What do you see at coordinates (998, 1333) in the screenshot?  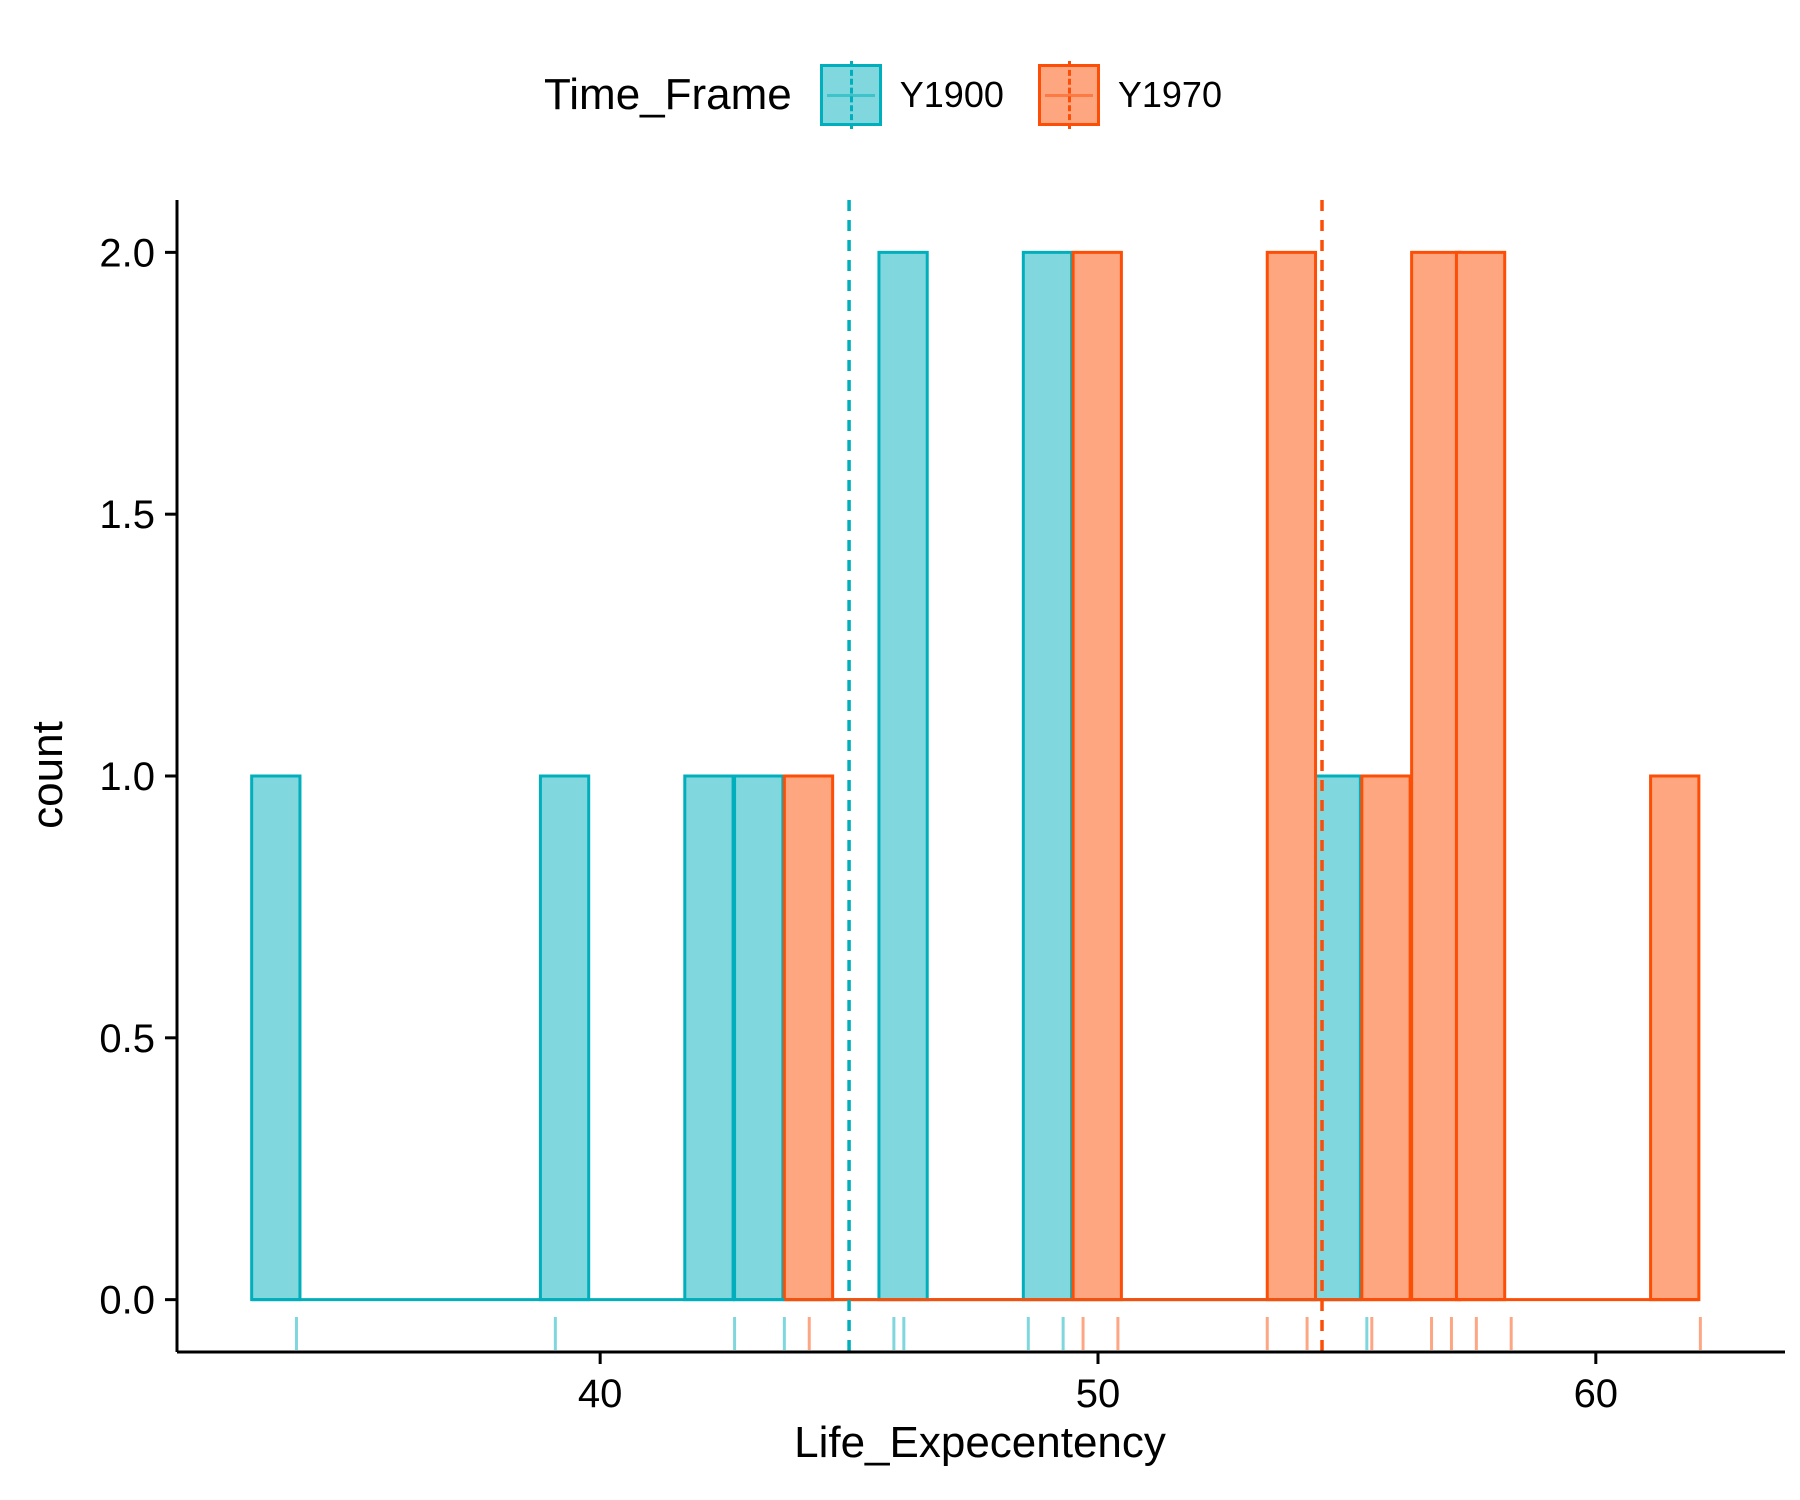 I see `rug-layer` at bounding box center [998, 1333].